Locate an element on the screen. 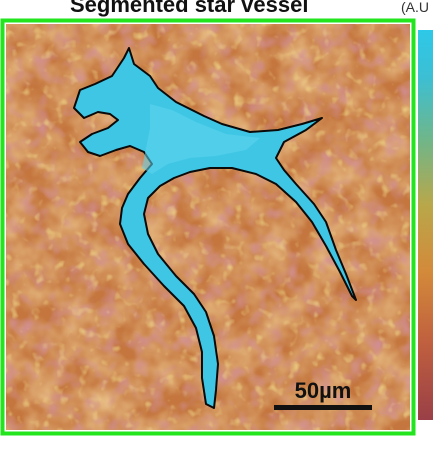 The image size is (433, 453). scale-bar-label: 50µm is located at coordinates (323, 390).